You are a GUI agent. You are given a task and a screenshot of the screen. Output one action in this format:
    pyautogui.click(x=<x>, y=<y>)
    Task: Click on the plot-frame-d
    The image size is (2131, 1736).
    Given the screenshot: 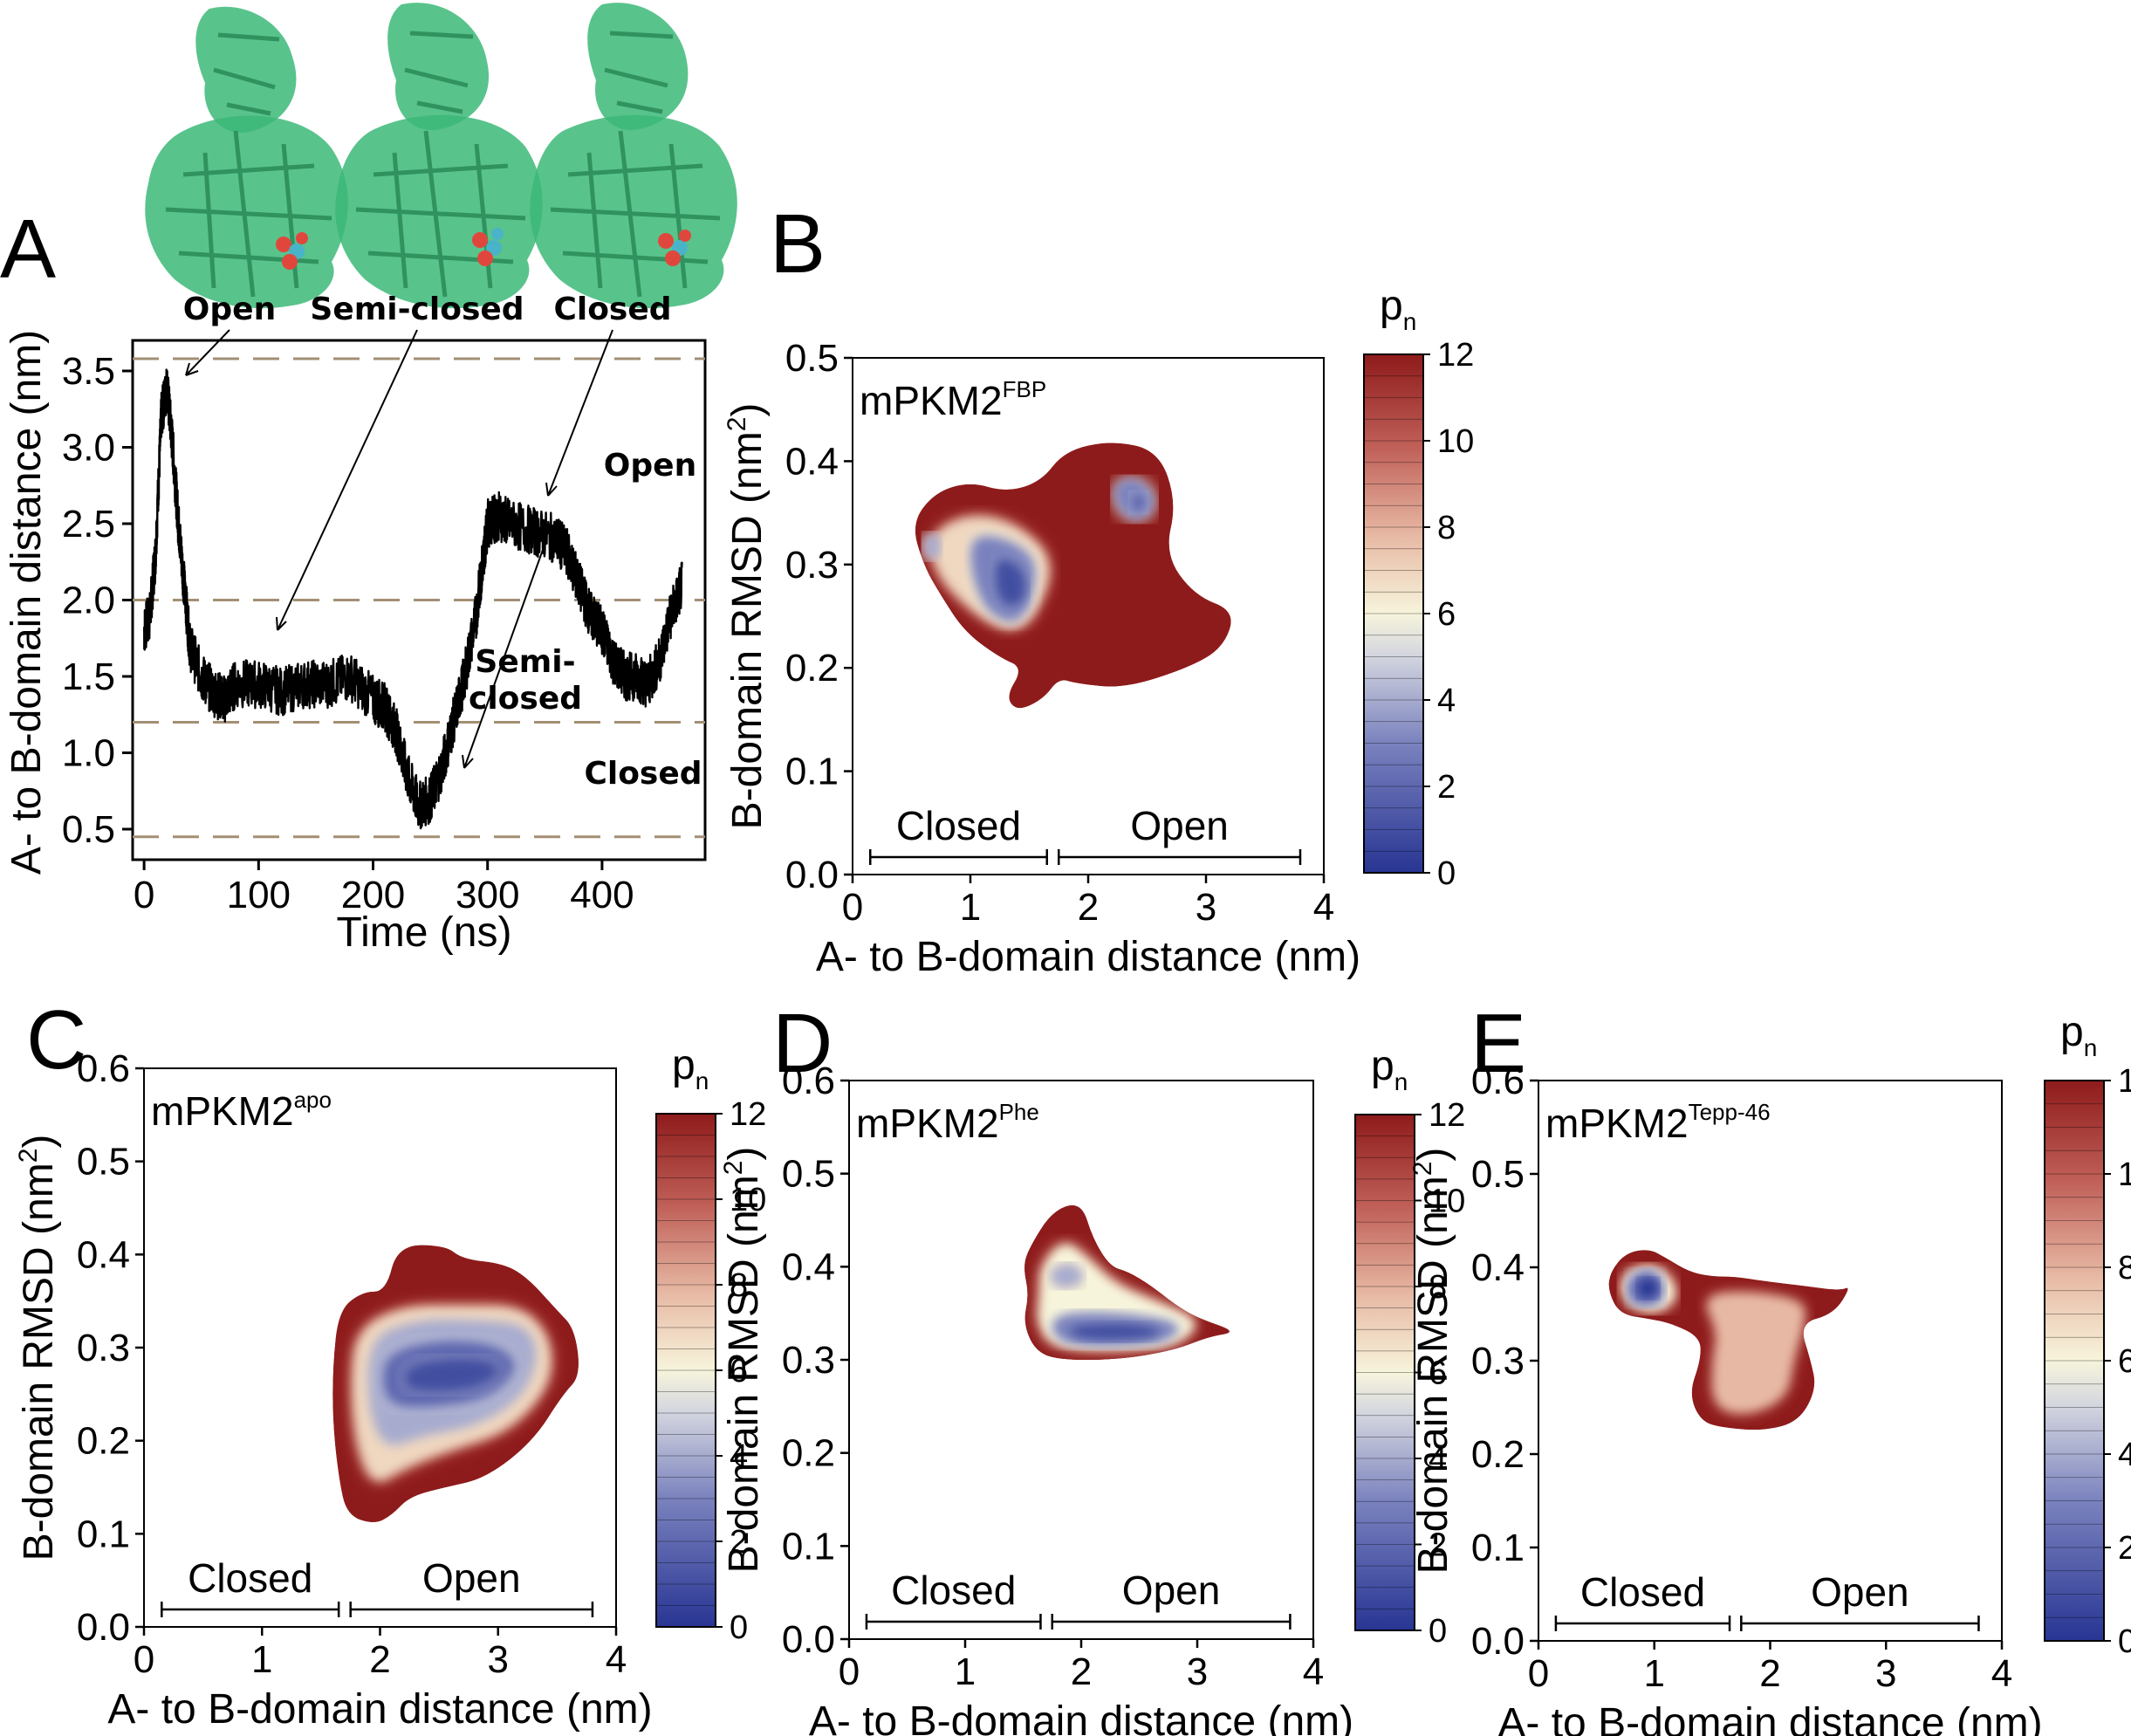 What is the action you would take?
    pyautogui.click(x=1081, y=1360)
    